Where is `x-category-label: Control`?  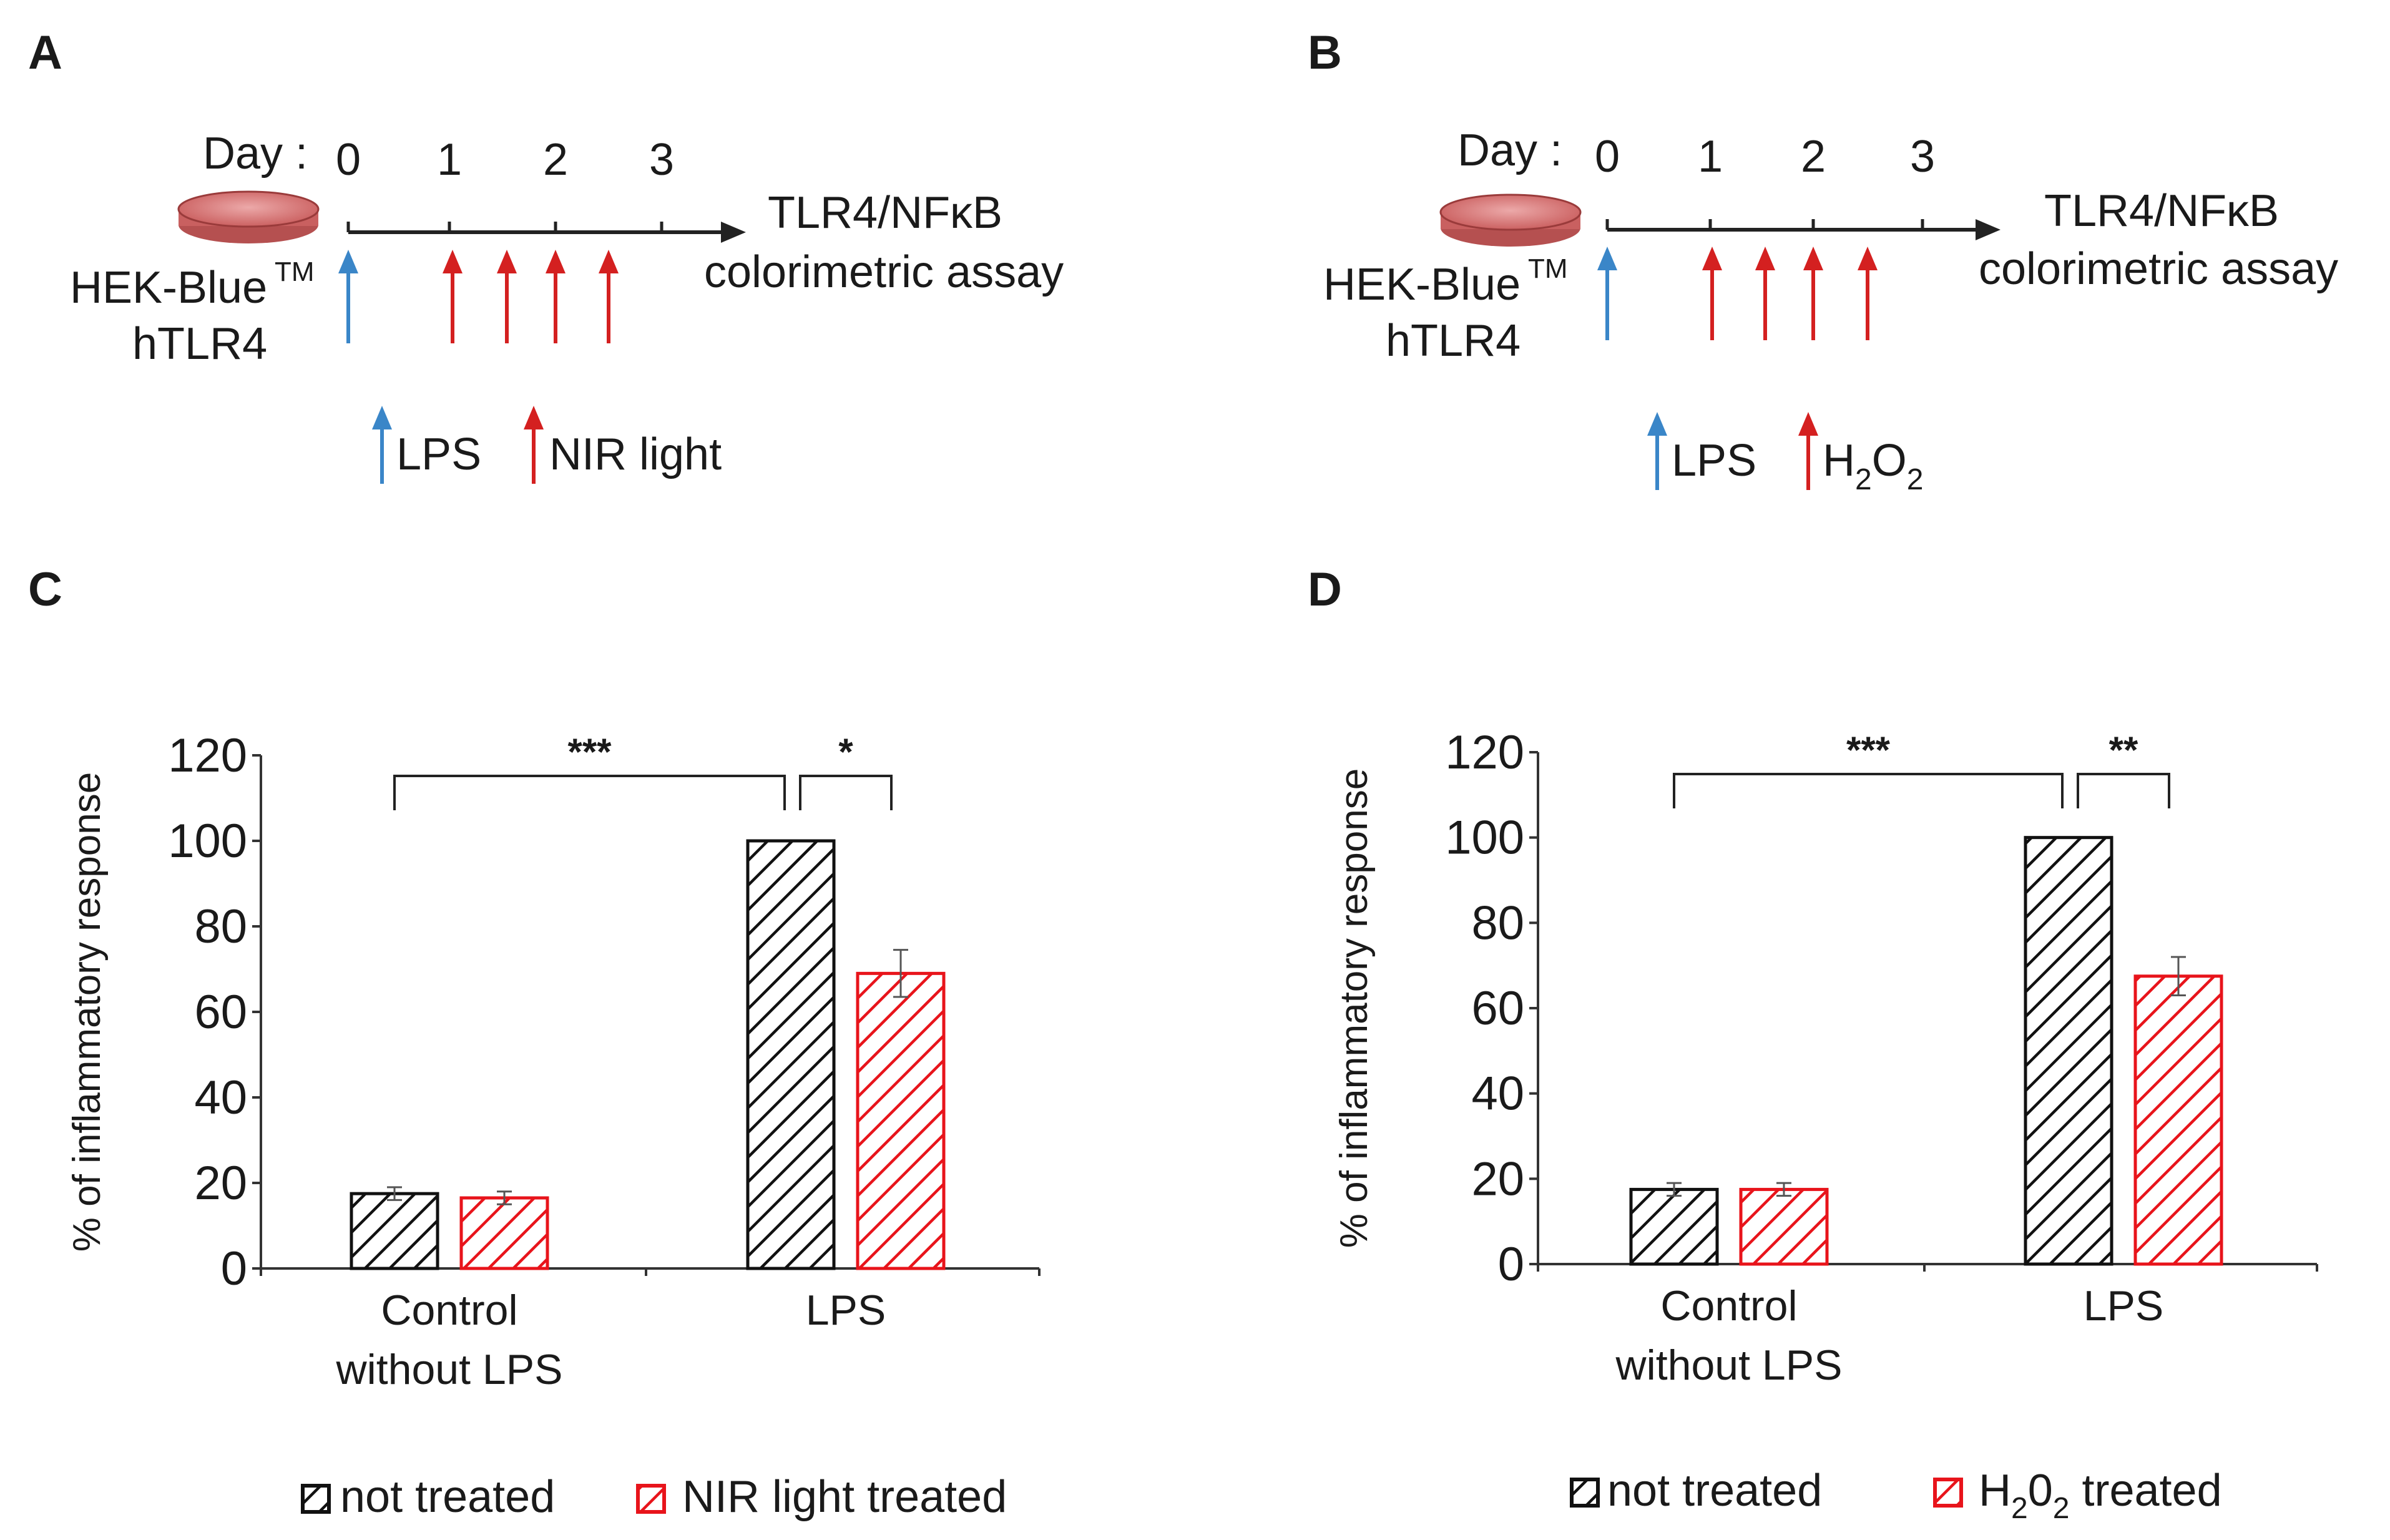
x-category-label: Control is located at coordinates (1728, 1306).